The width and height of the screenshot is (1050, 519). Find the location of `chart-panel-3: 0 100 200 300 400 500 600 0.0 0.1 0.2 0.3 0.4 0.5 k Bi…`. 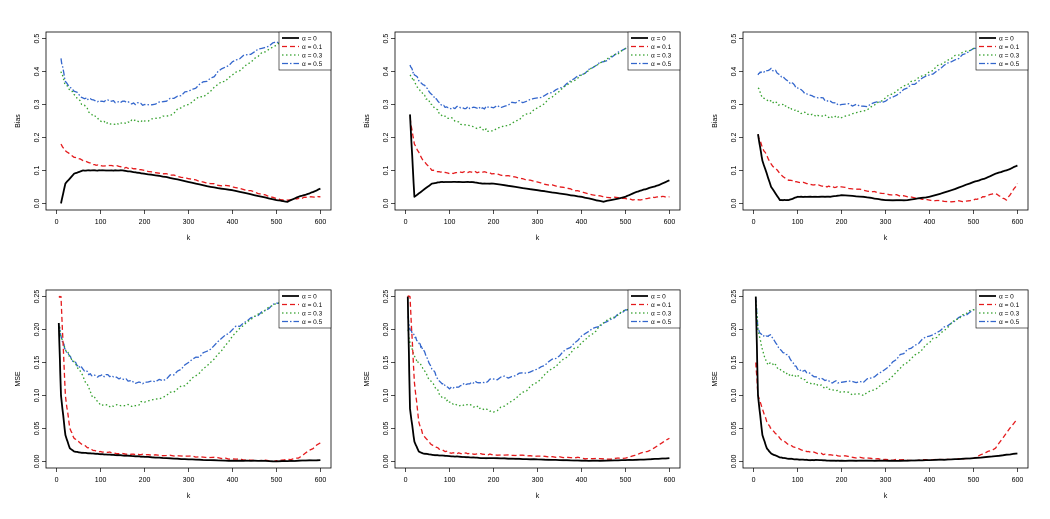

chart-panel-3: 0 100 200 300 400 500 600 0.0 0.1 0.2 0.3 0.4 0.5 k Bi… is located at coordinates (870, 136).